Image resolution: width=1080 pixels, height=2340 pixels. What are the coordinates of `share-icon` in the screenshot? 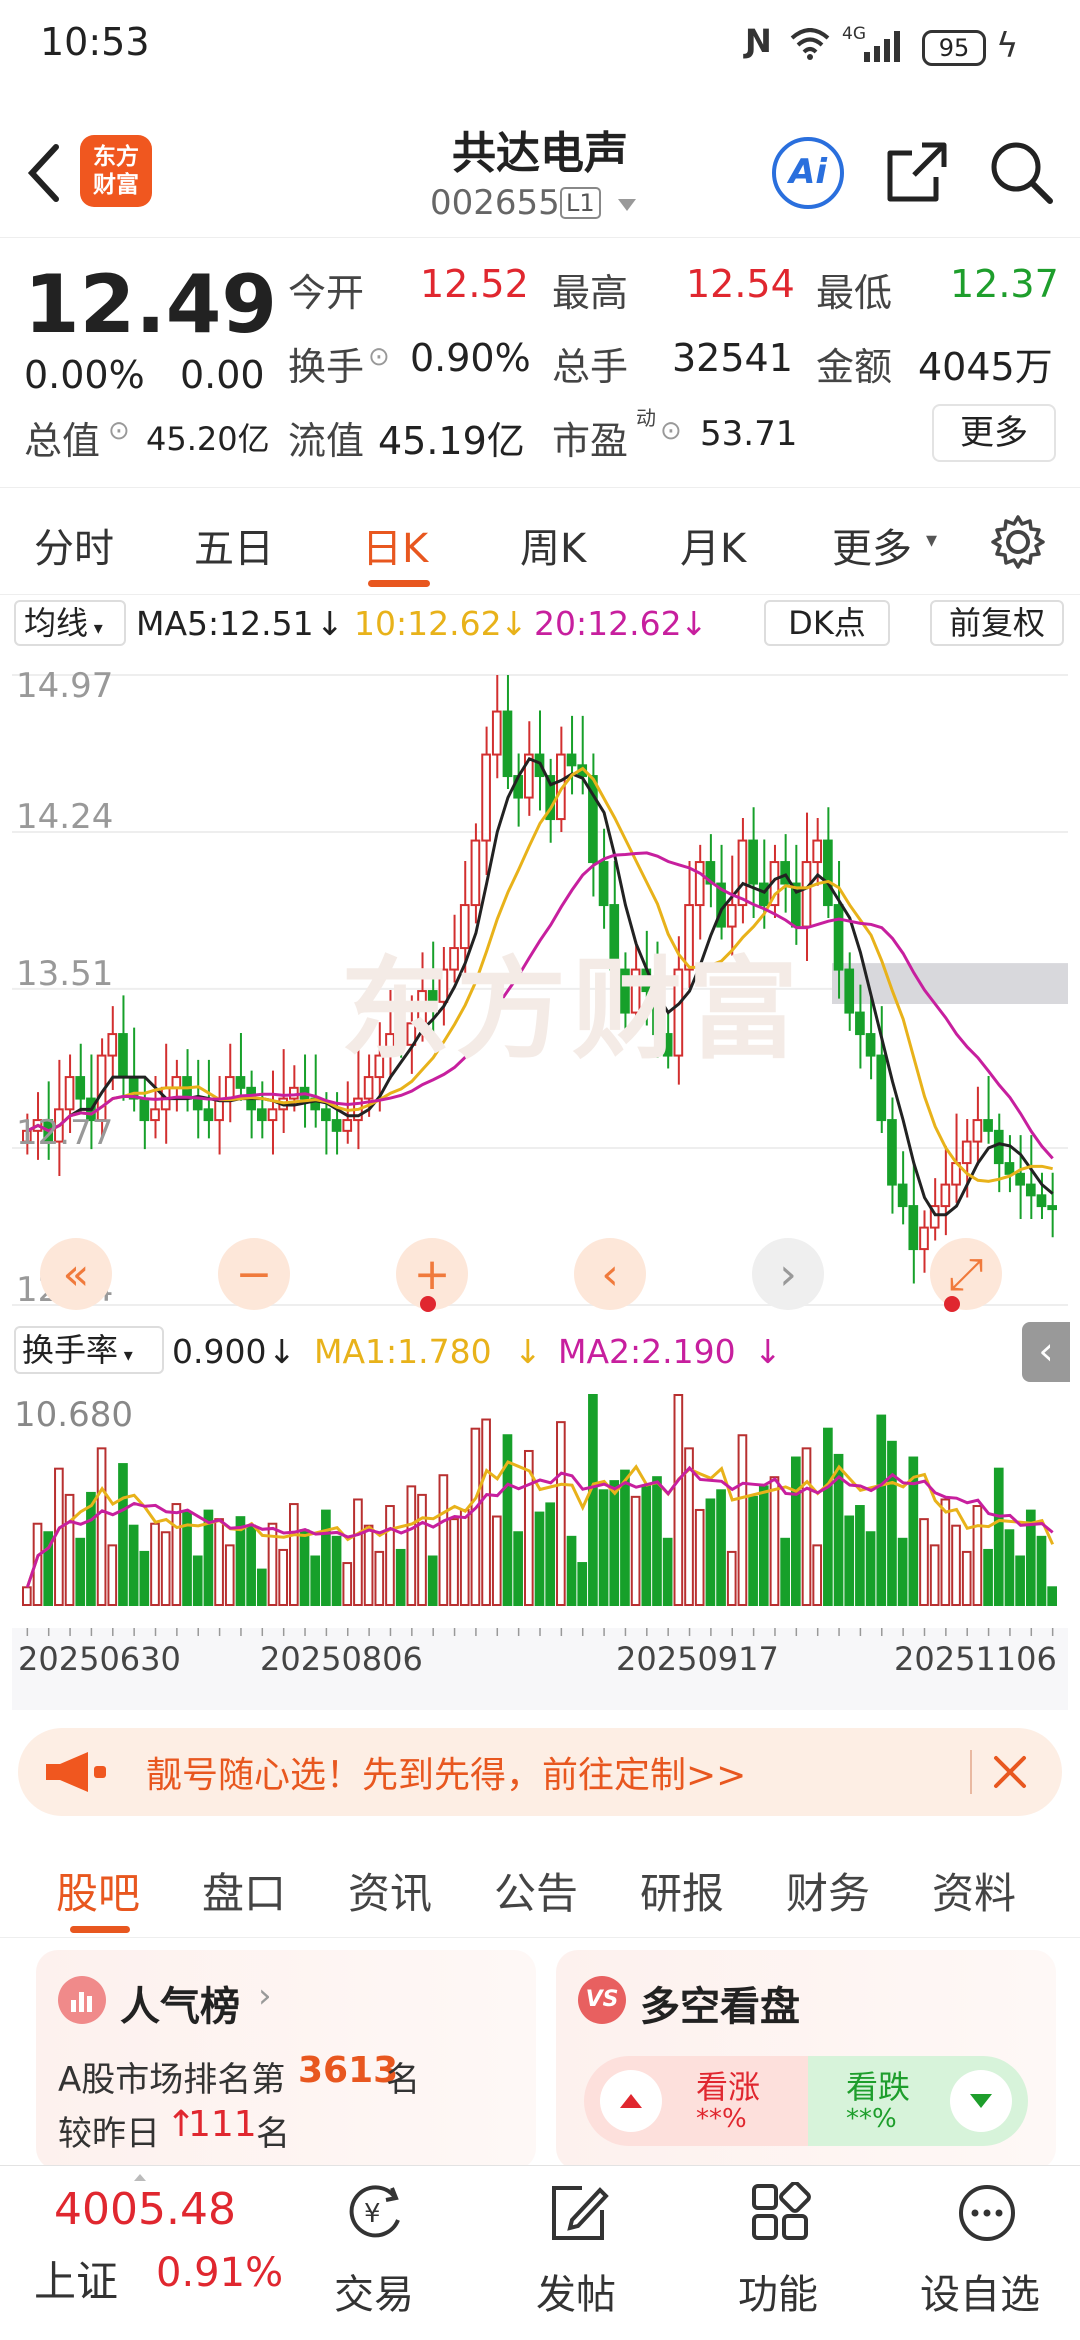 It's located at (917, 172).